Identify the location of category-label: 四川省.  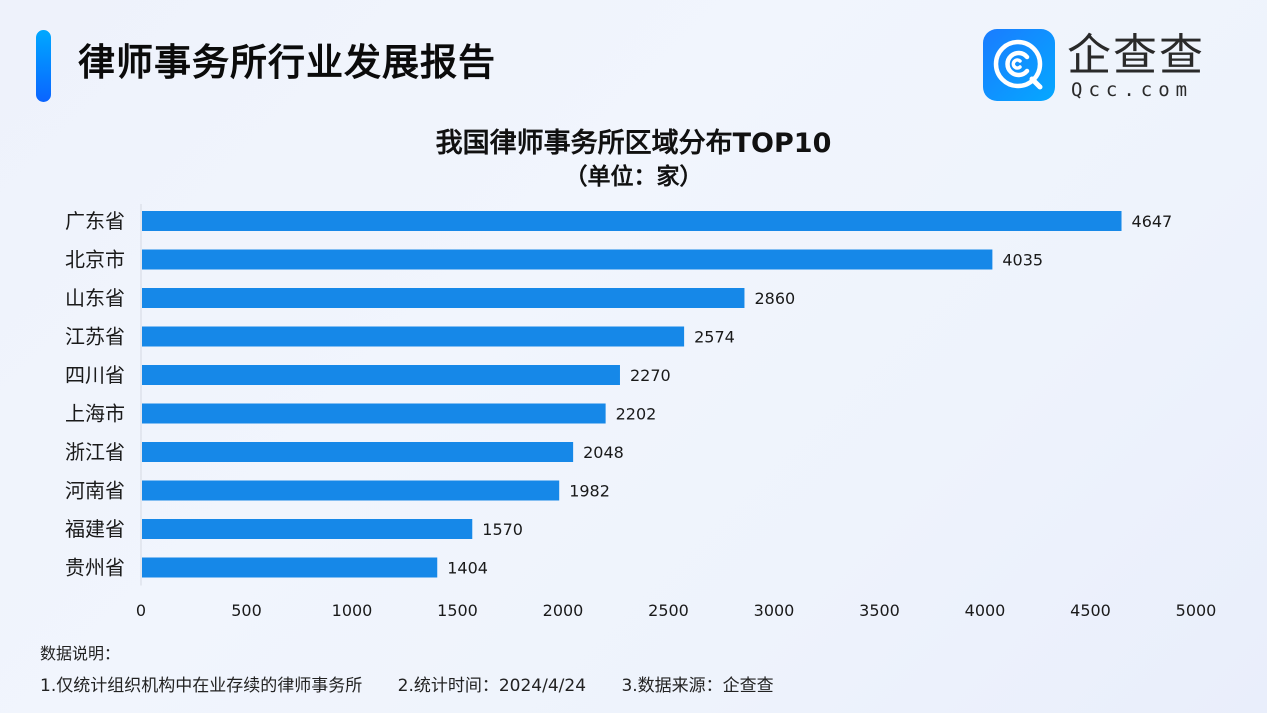
(95, 375).